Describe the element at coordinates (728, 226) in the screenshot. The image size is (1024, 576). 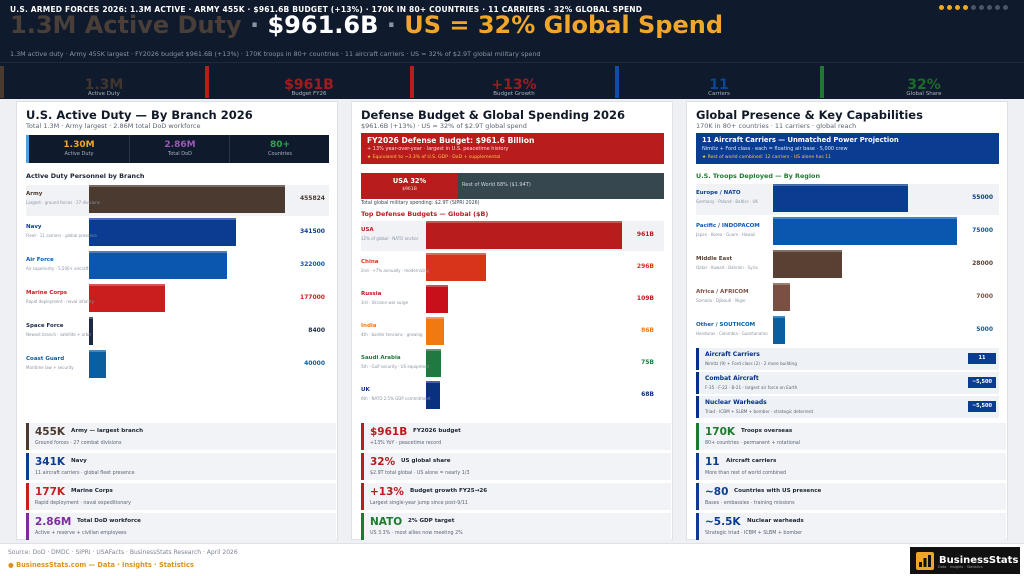
I see `bar-label: Pacific / INDOPACOM` at that location.